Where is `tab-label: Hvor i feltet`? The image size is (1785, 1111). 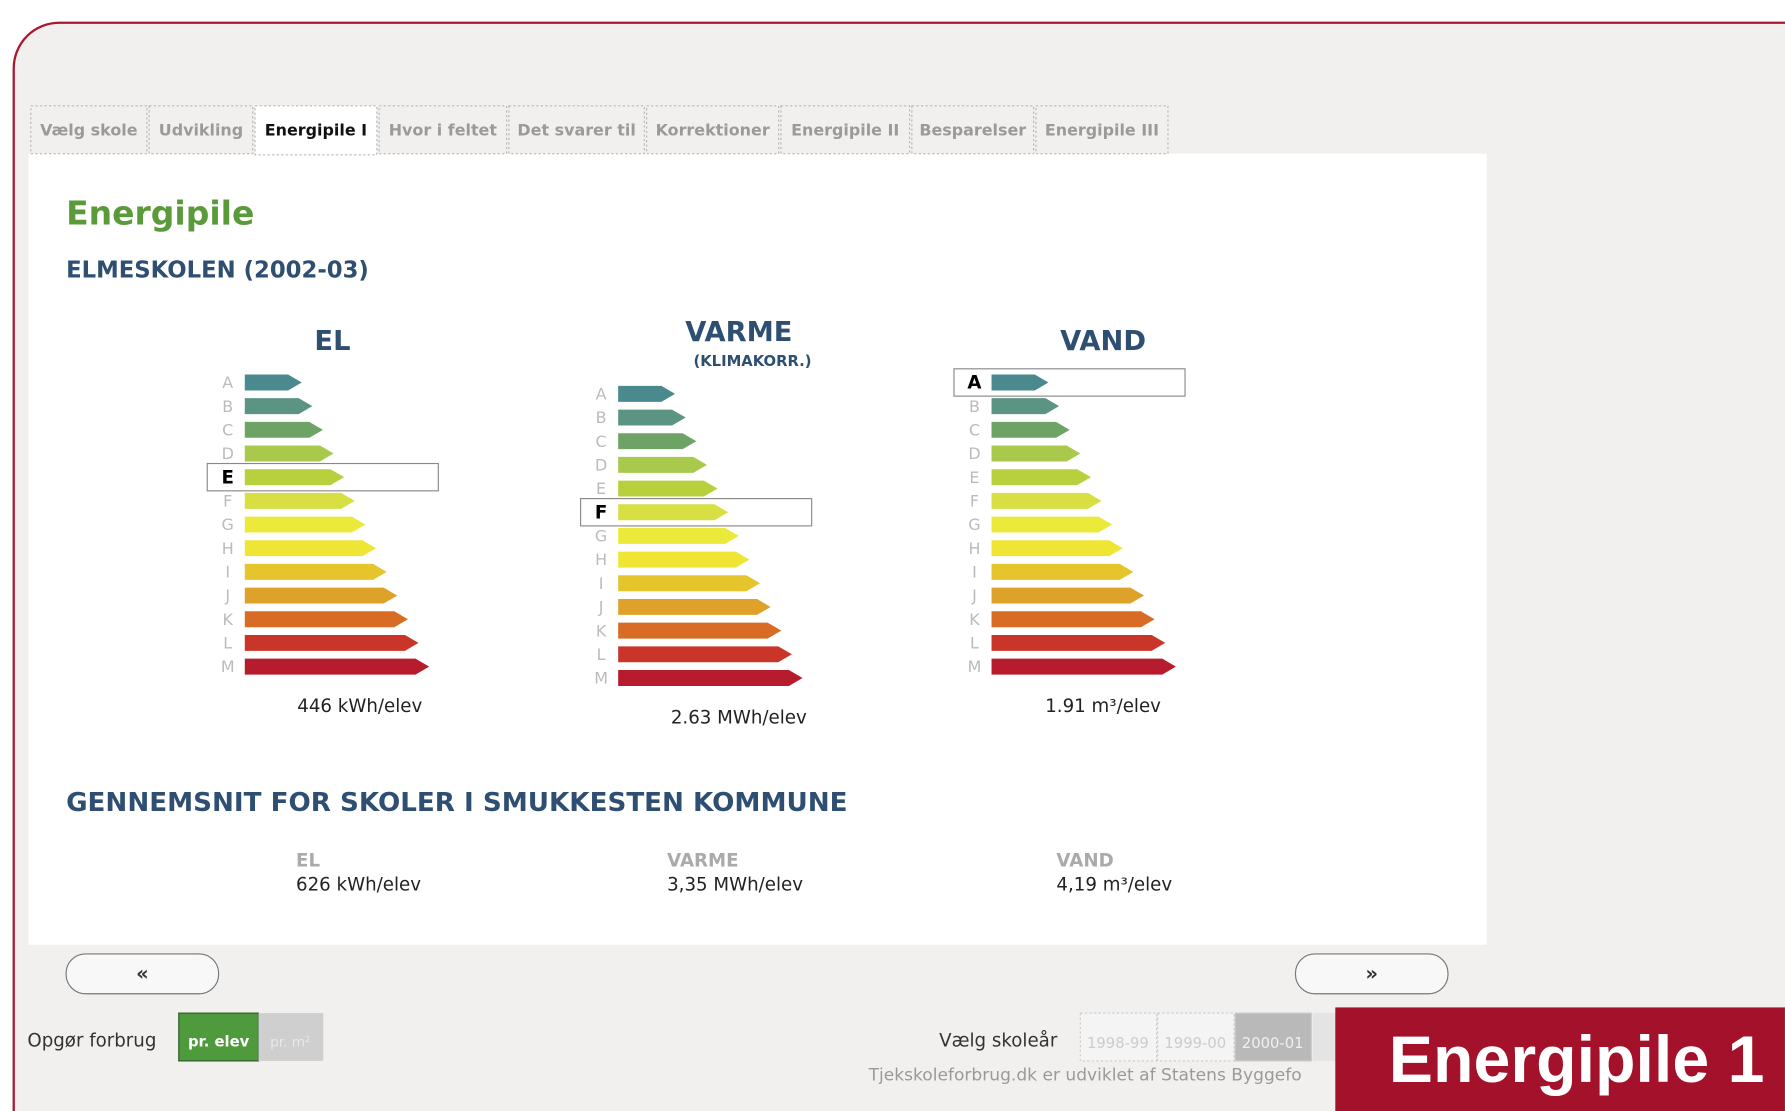
tab-label: Hvor i feltet is located at coordinates (443, 129).